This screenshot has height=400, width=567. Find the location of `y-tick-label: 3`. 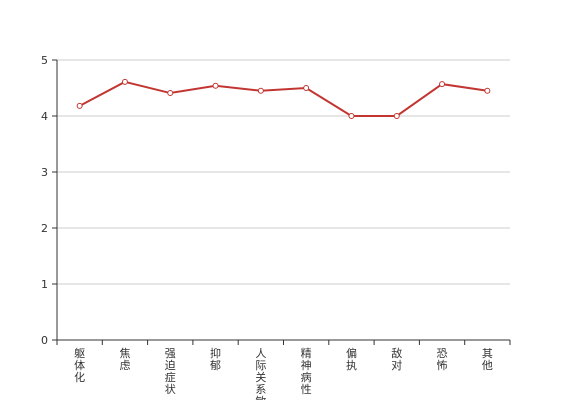

y-tick-label: 3 is located at coordinates (44, 172).